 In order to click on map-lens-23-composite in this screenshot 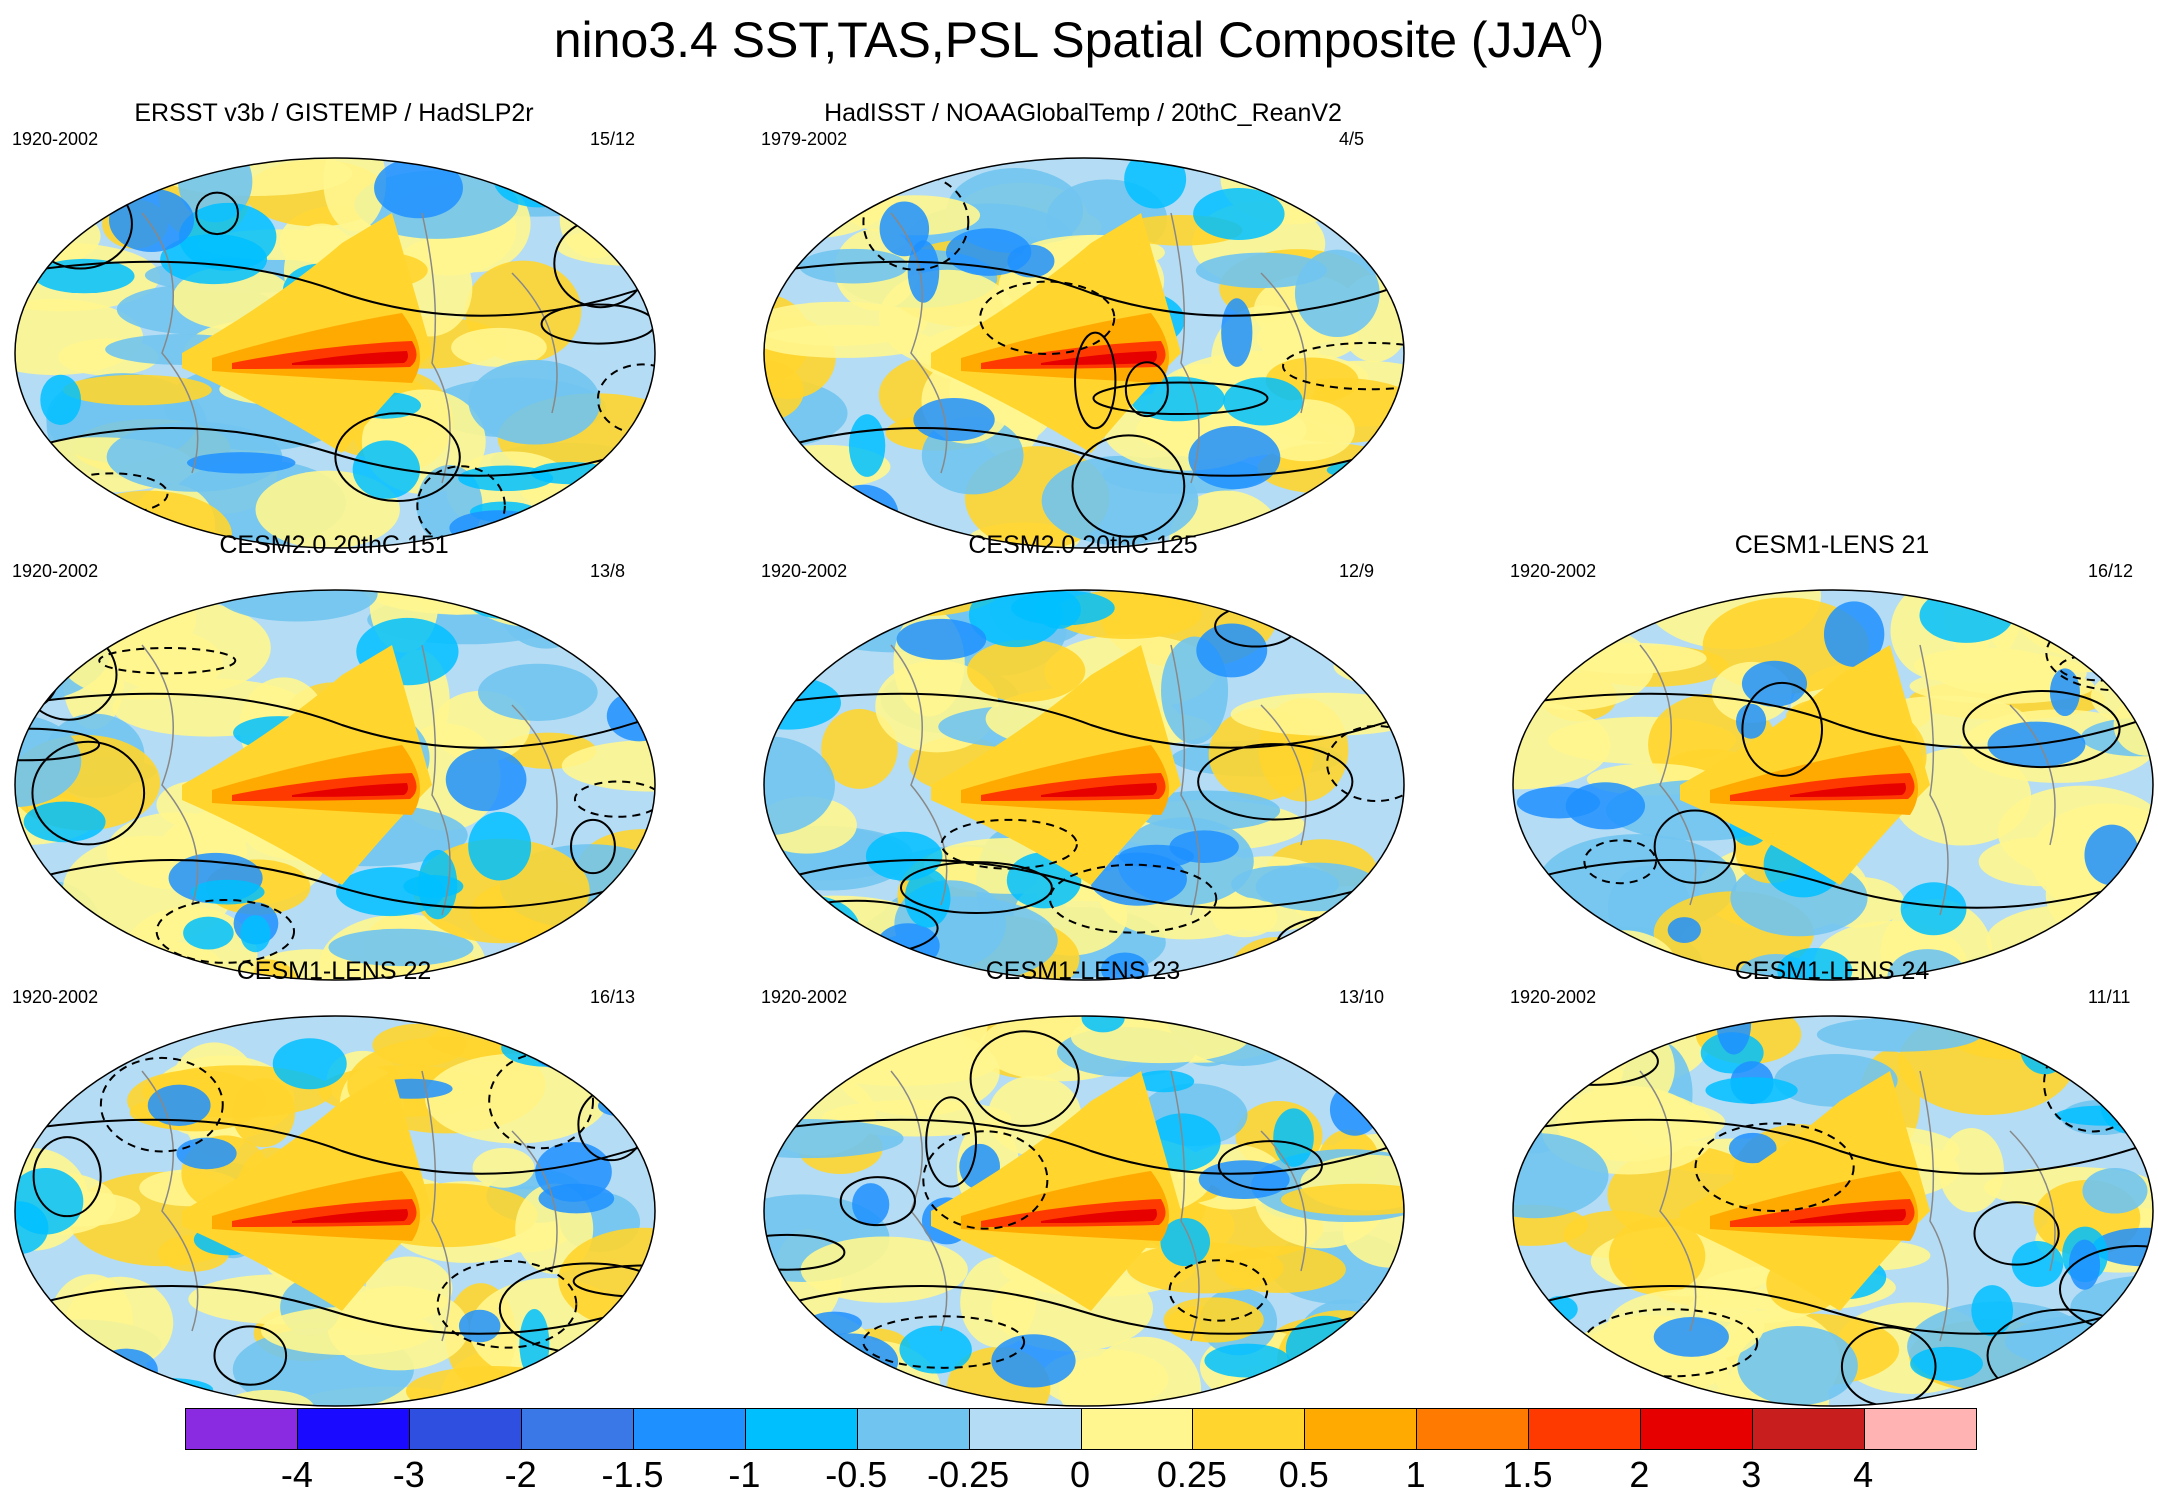, I will do `click(1084, 1211)`.